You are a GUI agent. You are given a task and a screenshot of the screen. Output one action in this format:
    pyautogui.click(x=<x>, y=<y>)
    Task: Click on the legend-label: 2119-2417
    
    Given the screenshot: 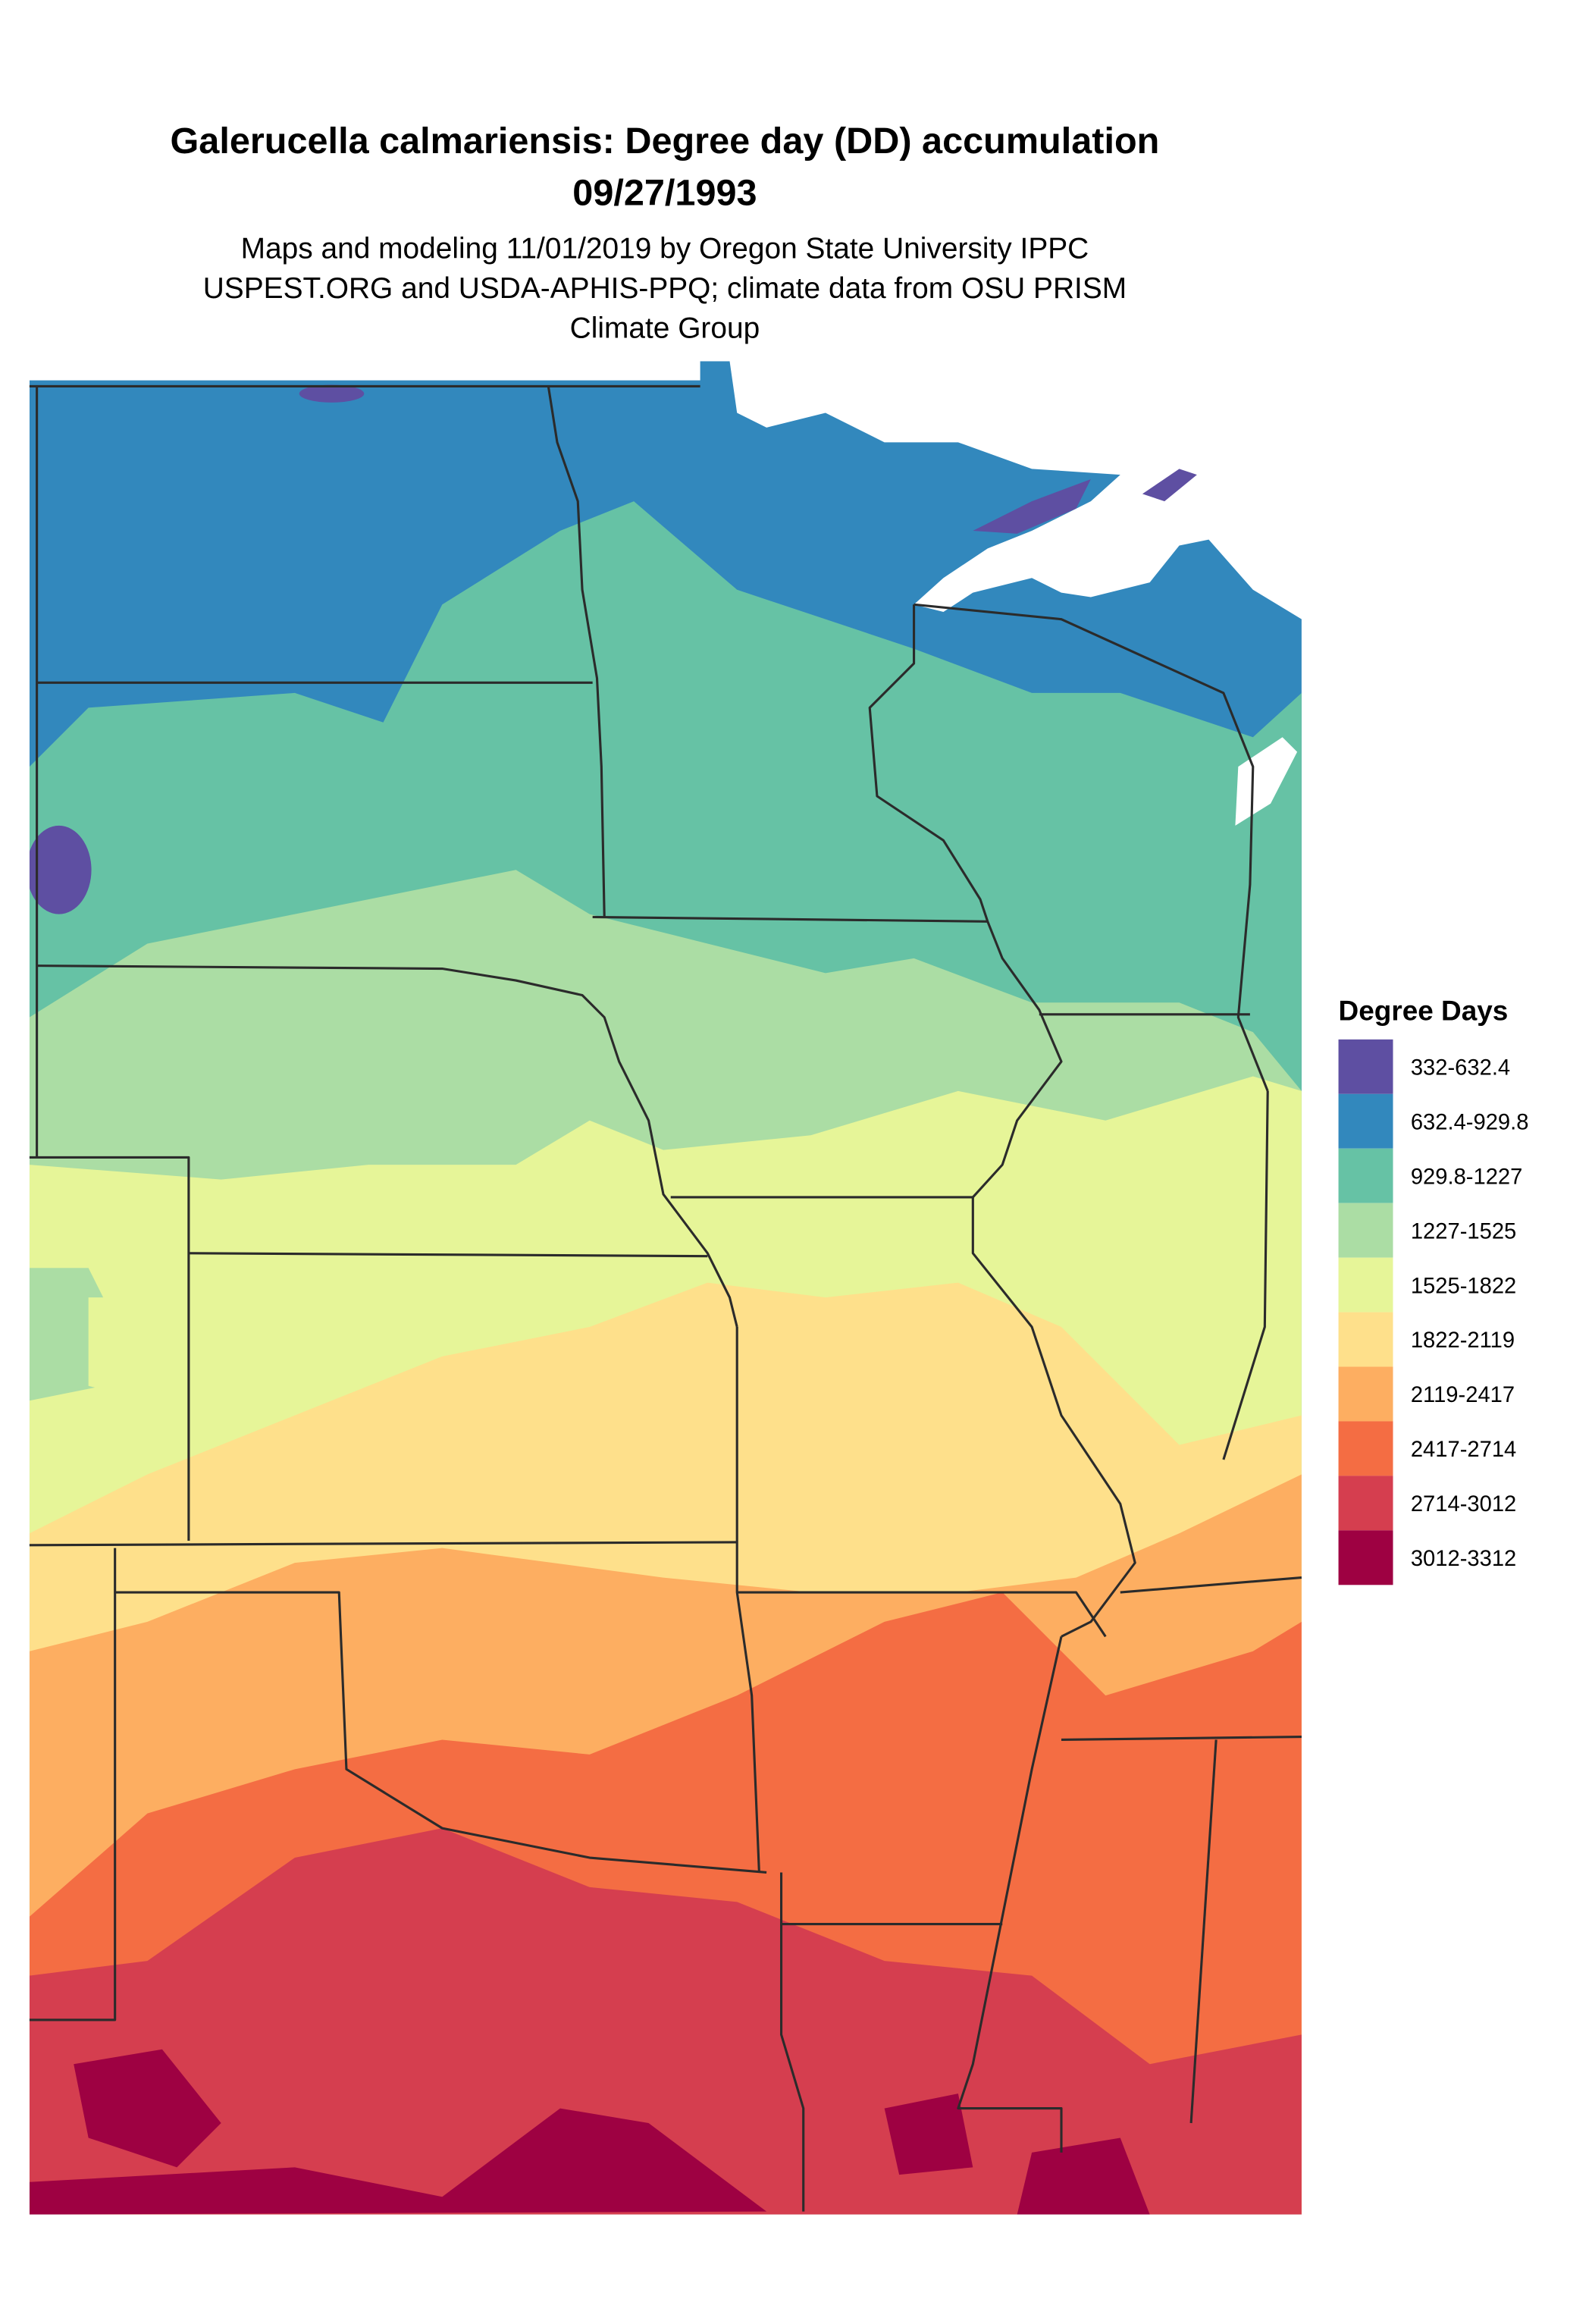 What is the action you would take?
    pyautogui.click(x=1463, y=1395)
    